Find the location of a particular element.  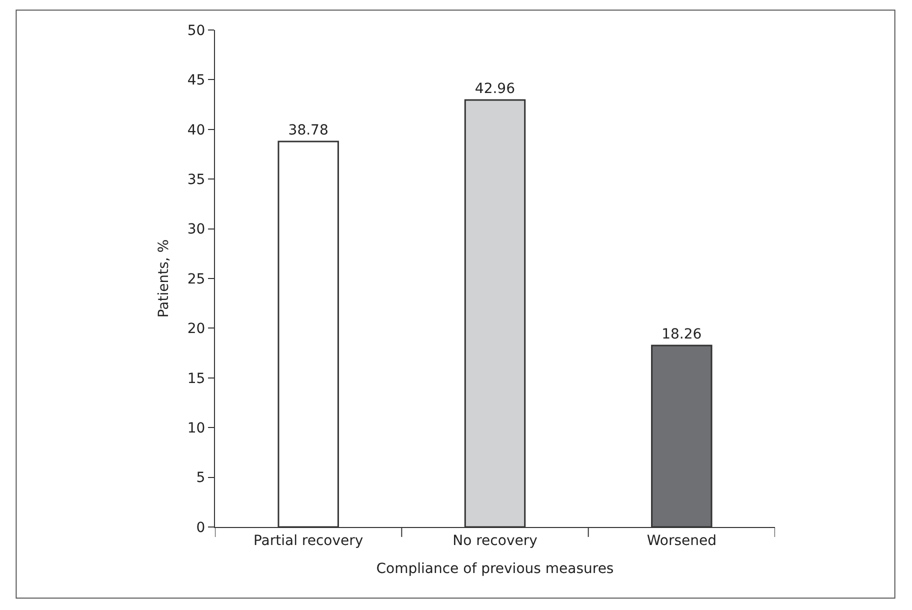

y-tick-label: 15 is located at coordinates (196, 378).